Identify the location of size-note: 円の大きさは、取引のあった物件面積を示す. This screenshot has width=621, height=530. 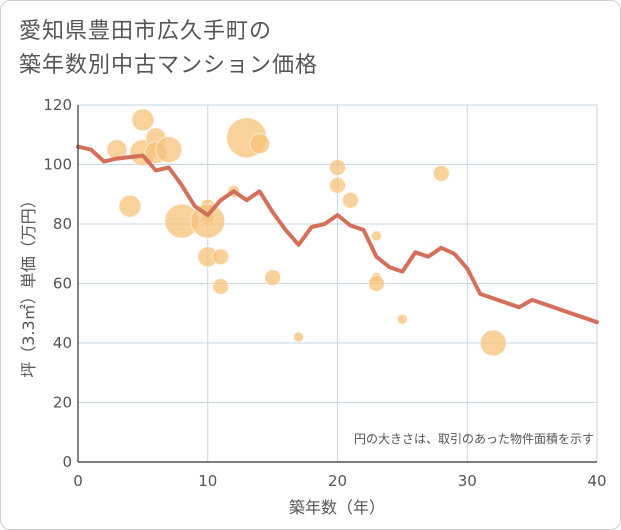
(474, 438).